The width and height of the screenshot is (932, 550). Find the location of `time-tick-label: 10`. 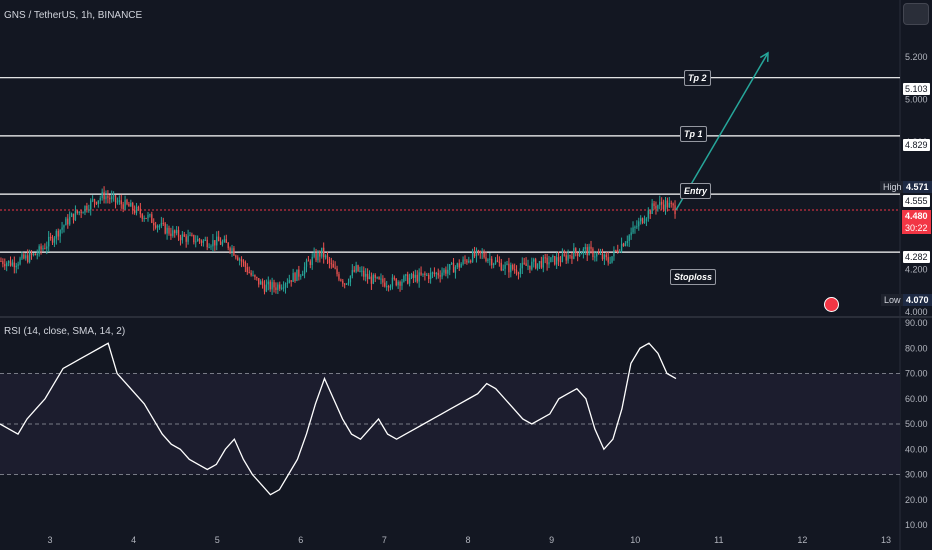

time-tick-label: 10 is located at coordinates (635, 540).